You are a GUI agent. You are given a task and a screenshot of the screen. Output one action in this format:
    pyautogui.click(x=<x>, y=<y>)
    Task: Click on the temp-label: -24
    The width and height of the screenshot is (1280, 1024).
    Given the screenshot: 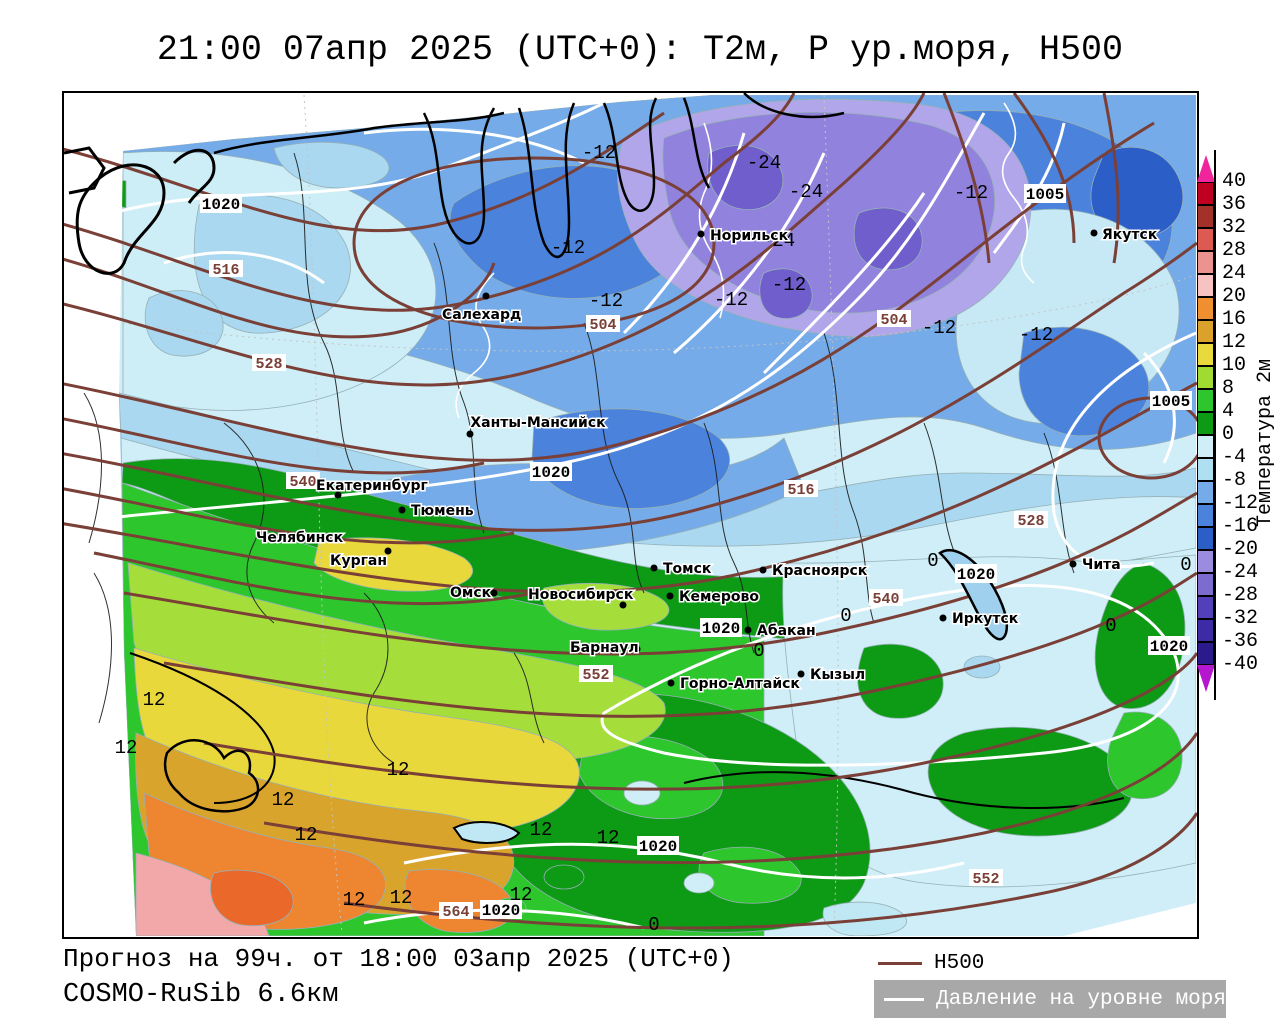 What is the action you would take?
    pyautogui.click(x=764, y=163)
    